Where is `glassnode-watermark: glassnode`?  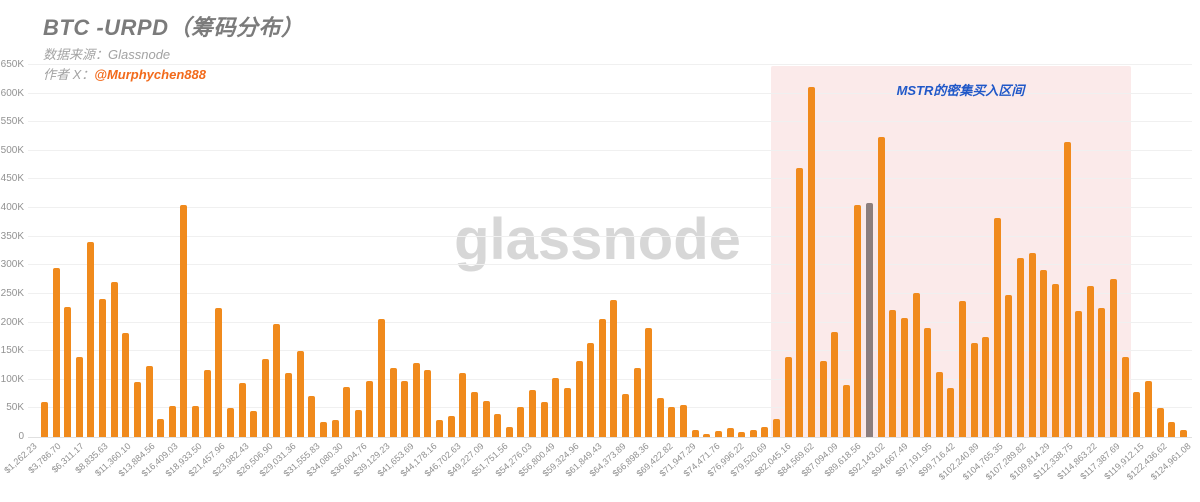
glassnode-watermark: glassnode is located at coordinates (597, 239).